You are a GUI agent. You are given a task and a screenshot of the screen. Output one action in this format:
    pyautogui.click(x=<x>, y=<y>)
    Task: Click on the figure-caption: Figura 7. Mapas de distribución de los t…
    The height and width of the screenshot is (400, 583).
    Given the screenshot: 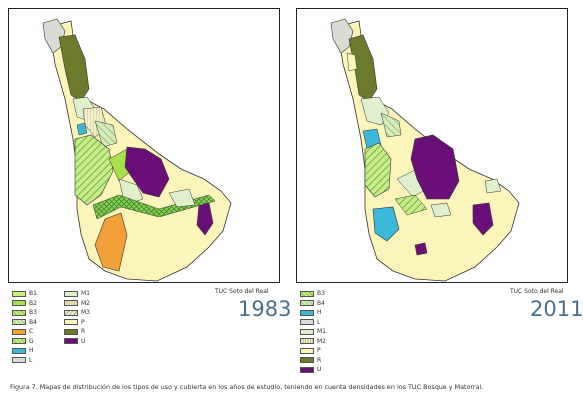 What is the action you would take?
    pyautogui.click(x=247, y=387)
    